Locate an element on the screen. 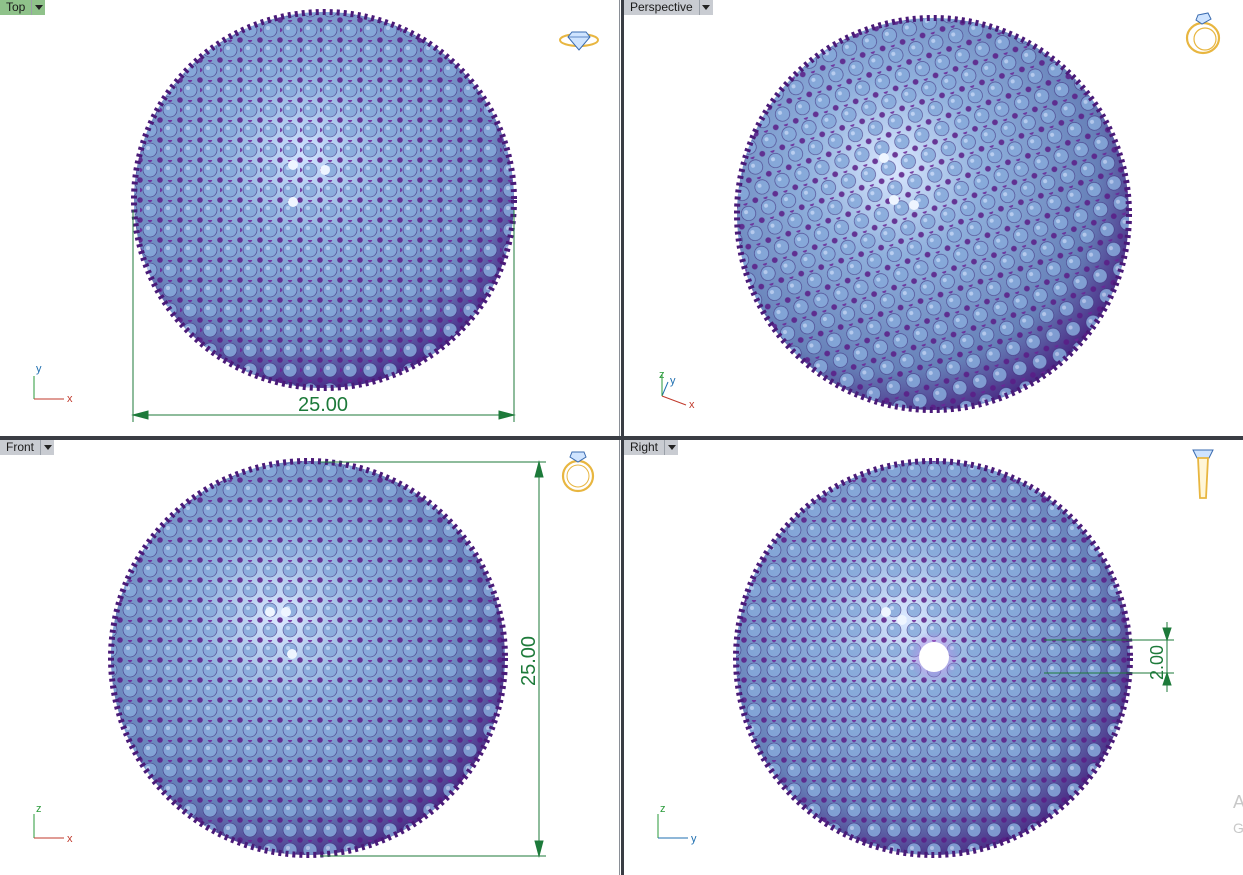 Image resolution: width=1243 pixels, height=875 pixels. ring-perspective-icon is located at coordinates (1203, 33).